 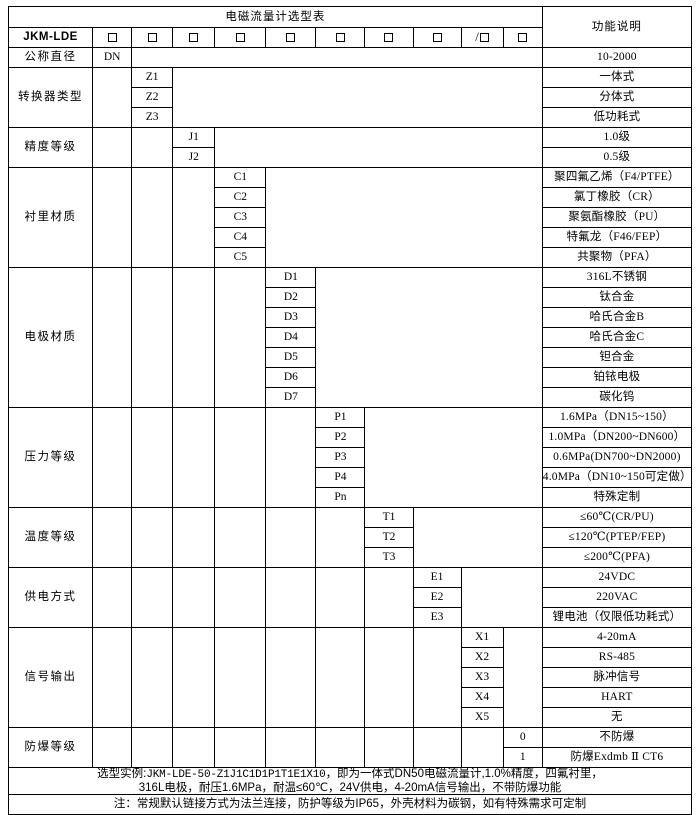 What do you see at coordinates (350, 147) in the screenshot?
I see `table-row: 精度等级 J1 1.0级` at bounding box center [350, 147].